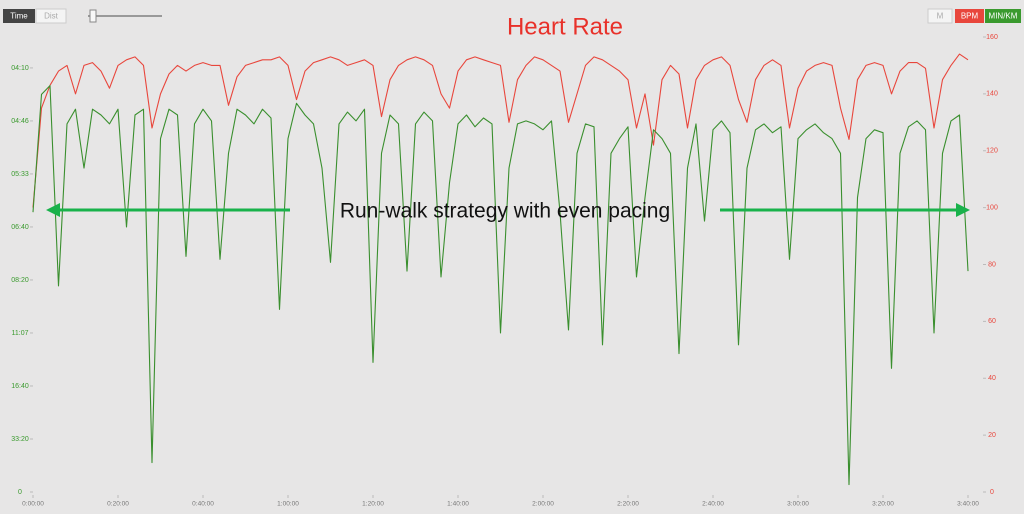 Image resolution: width=1024 pixels, height=514 pixels. I want to click on y-tick-label: 0, so click(20, 492).